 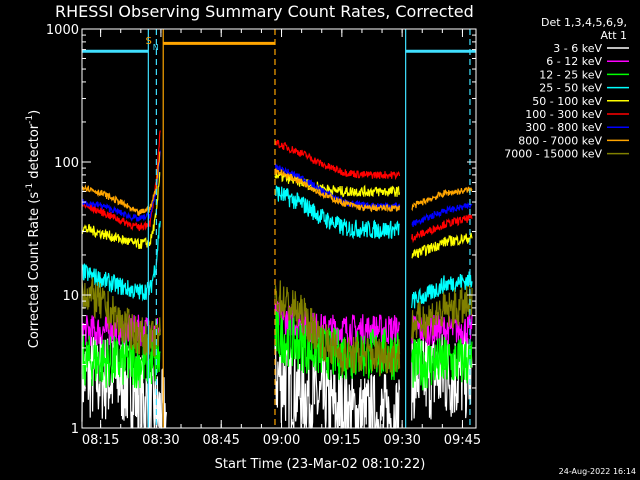 What do you see at coordinates (156, 47) in the screenshot?
I see `flag-n-label: N` at bounding box center [156, 47].